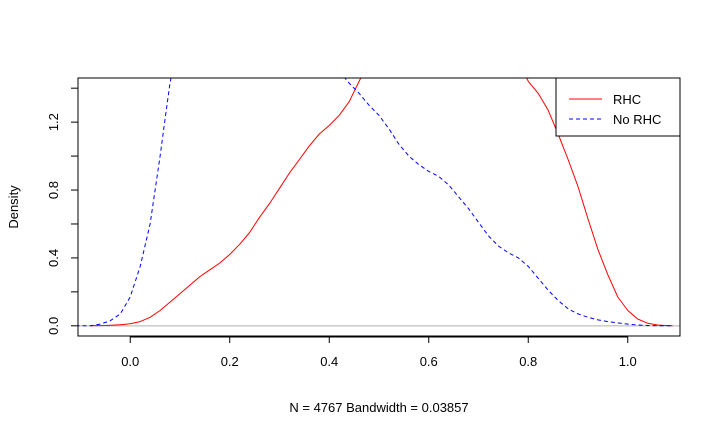  Describe the element at coordinates (528, 361) in the screenshot. I see `x-tick-label: 0.8` at that location.